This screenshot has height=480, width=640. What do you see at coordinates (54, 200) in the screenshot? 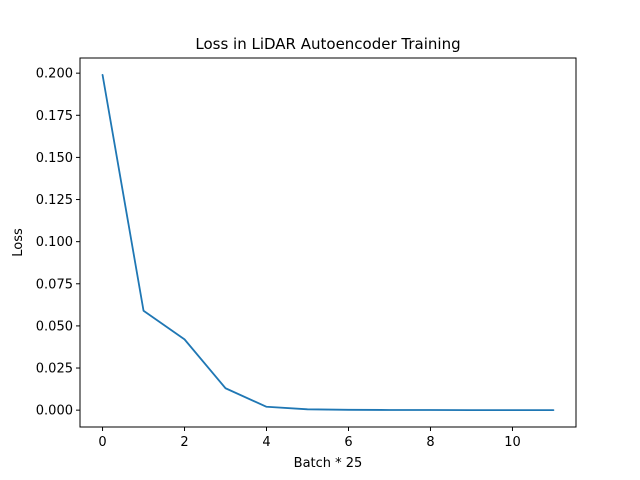
I see `y-tick-label: 0.125` at bounding box center [54, 200].